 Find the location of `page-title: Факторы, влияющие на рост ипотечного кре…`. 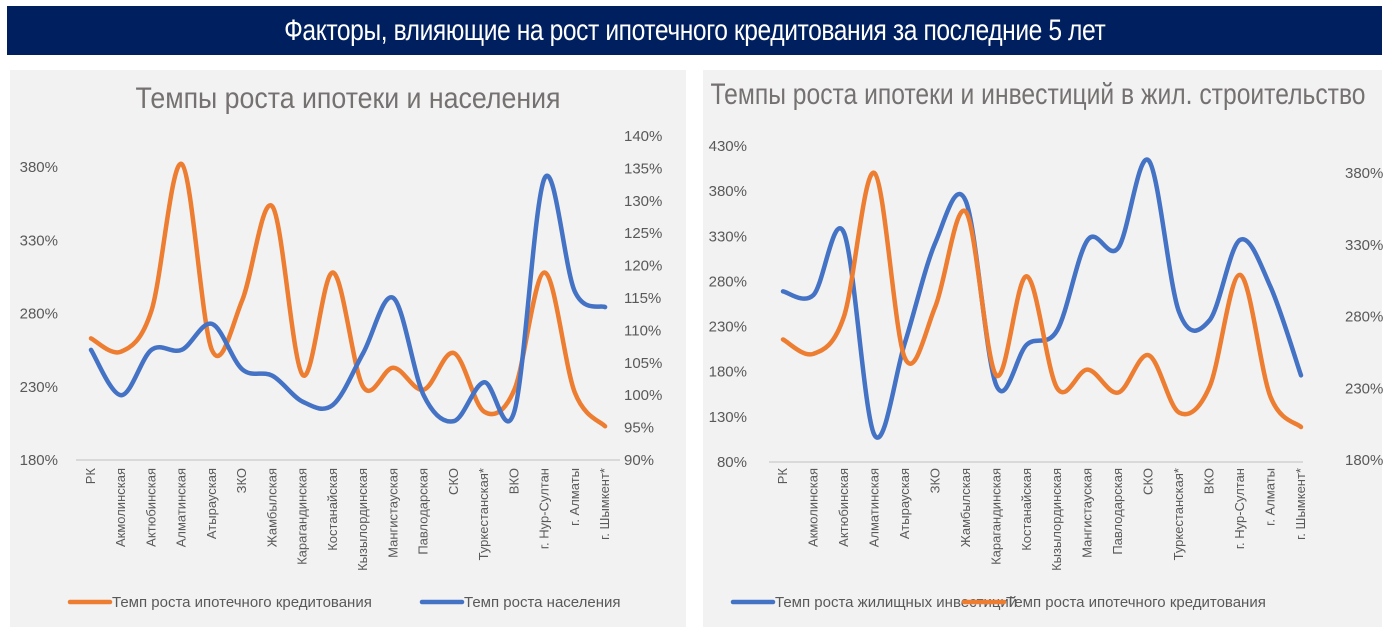

page-title: Факторы, влияющие на рост ипотечного кре… is located at coordinates (694, 30).